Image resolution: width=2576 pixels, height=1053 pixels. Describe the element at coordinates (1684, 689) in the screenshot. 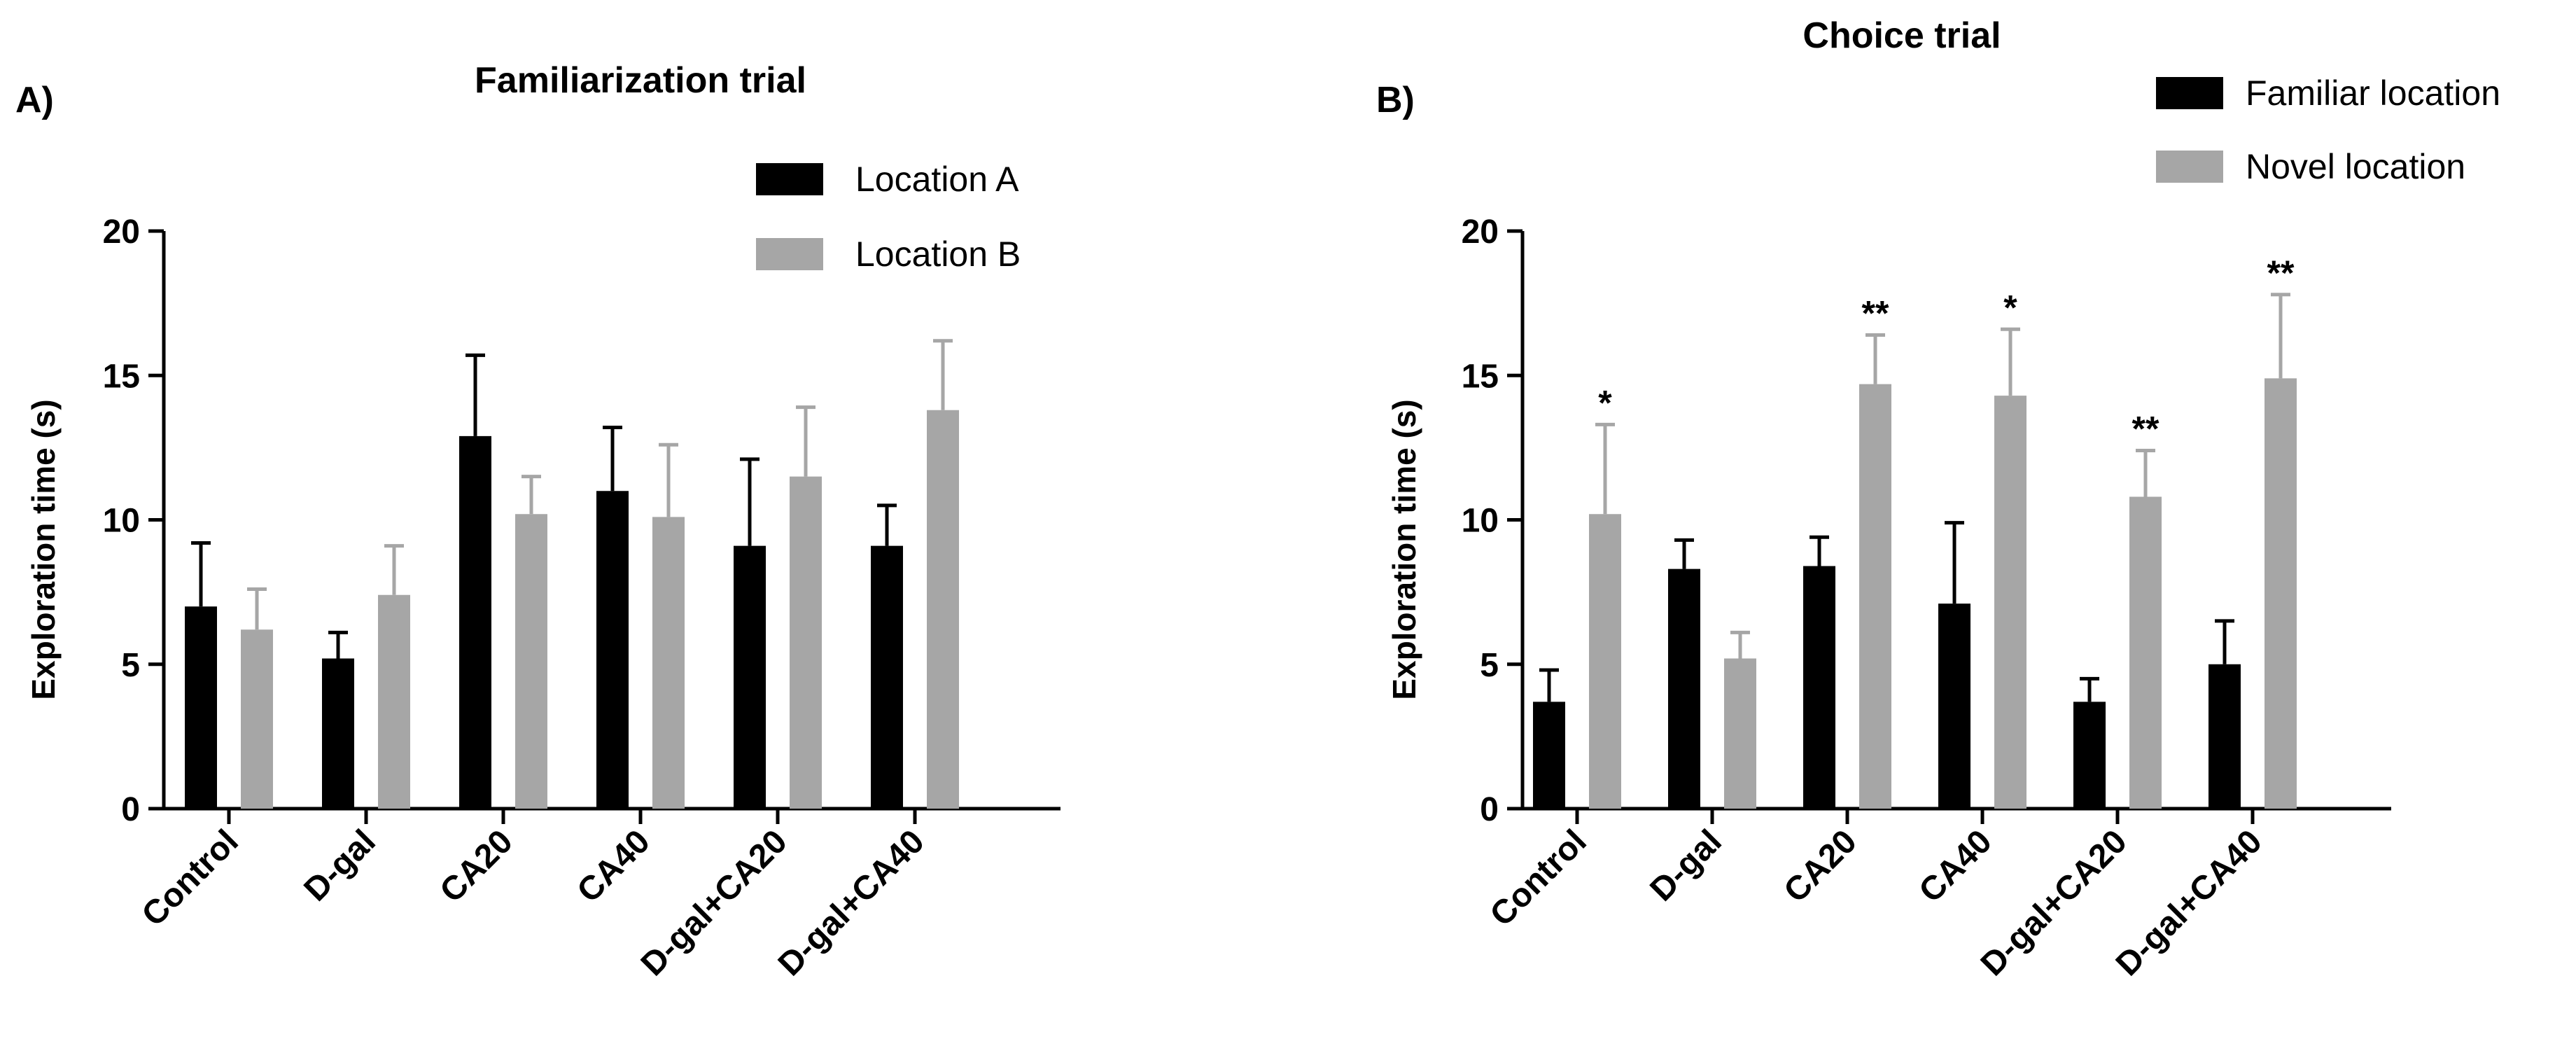

I see `panel-b-bar-familiar-location-d-gal` at that location.